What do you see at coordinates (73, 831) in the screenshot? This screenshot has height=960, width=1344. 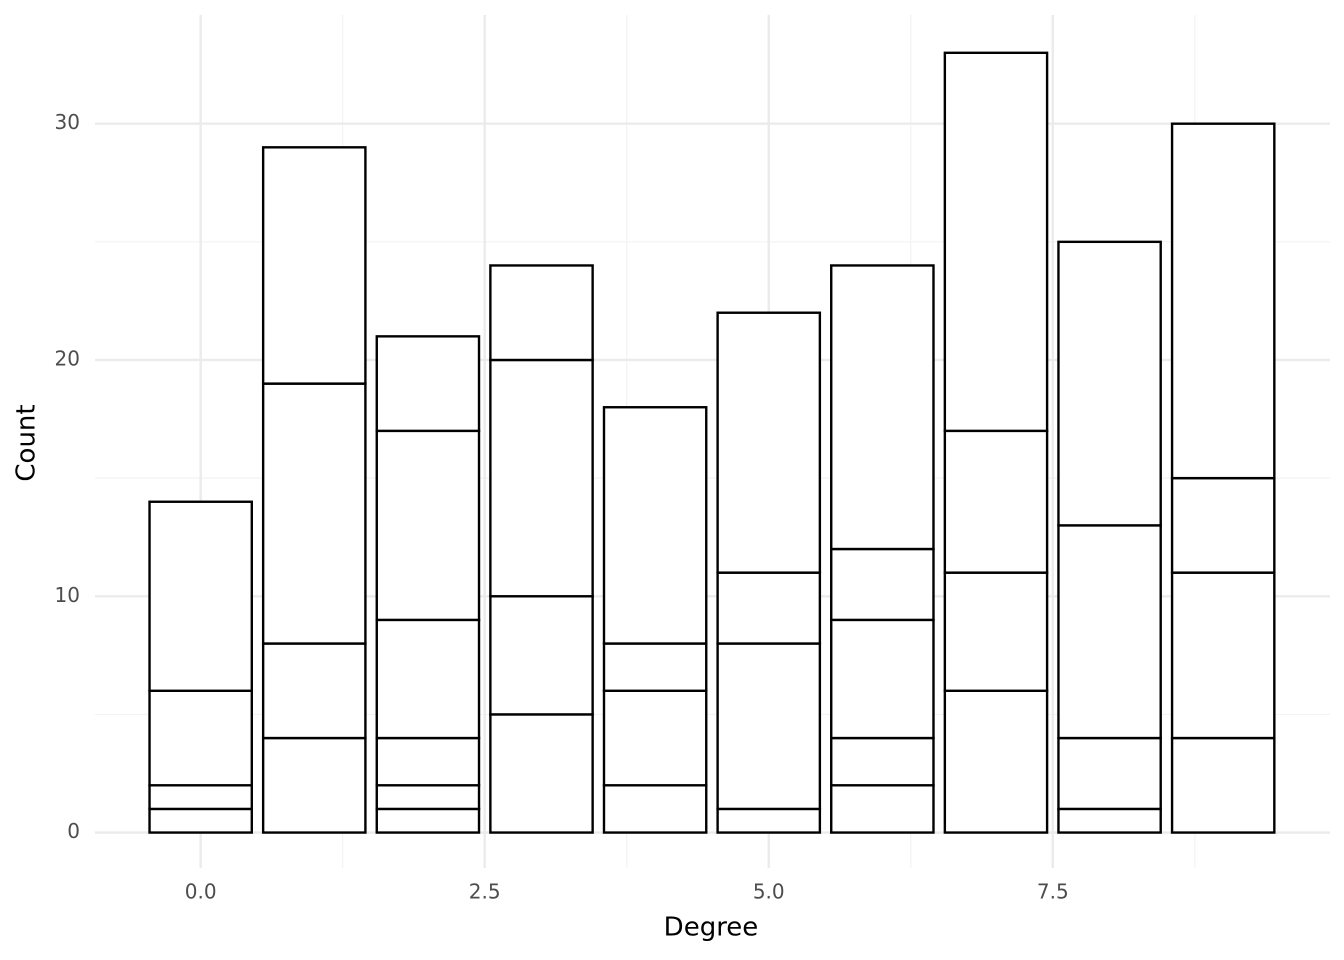 I see `y-tick-label: 0` at bounding box center [73, 831].